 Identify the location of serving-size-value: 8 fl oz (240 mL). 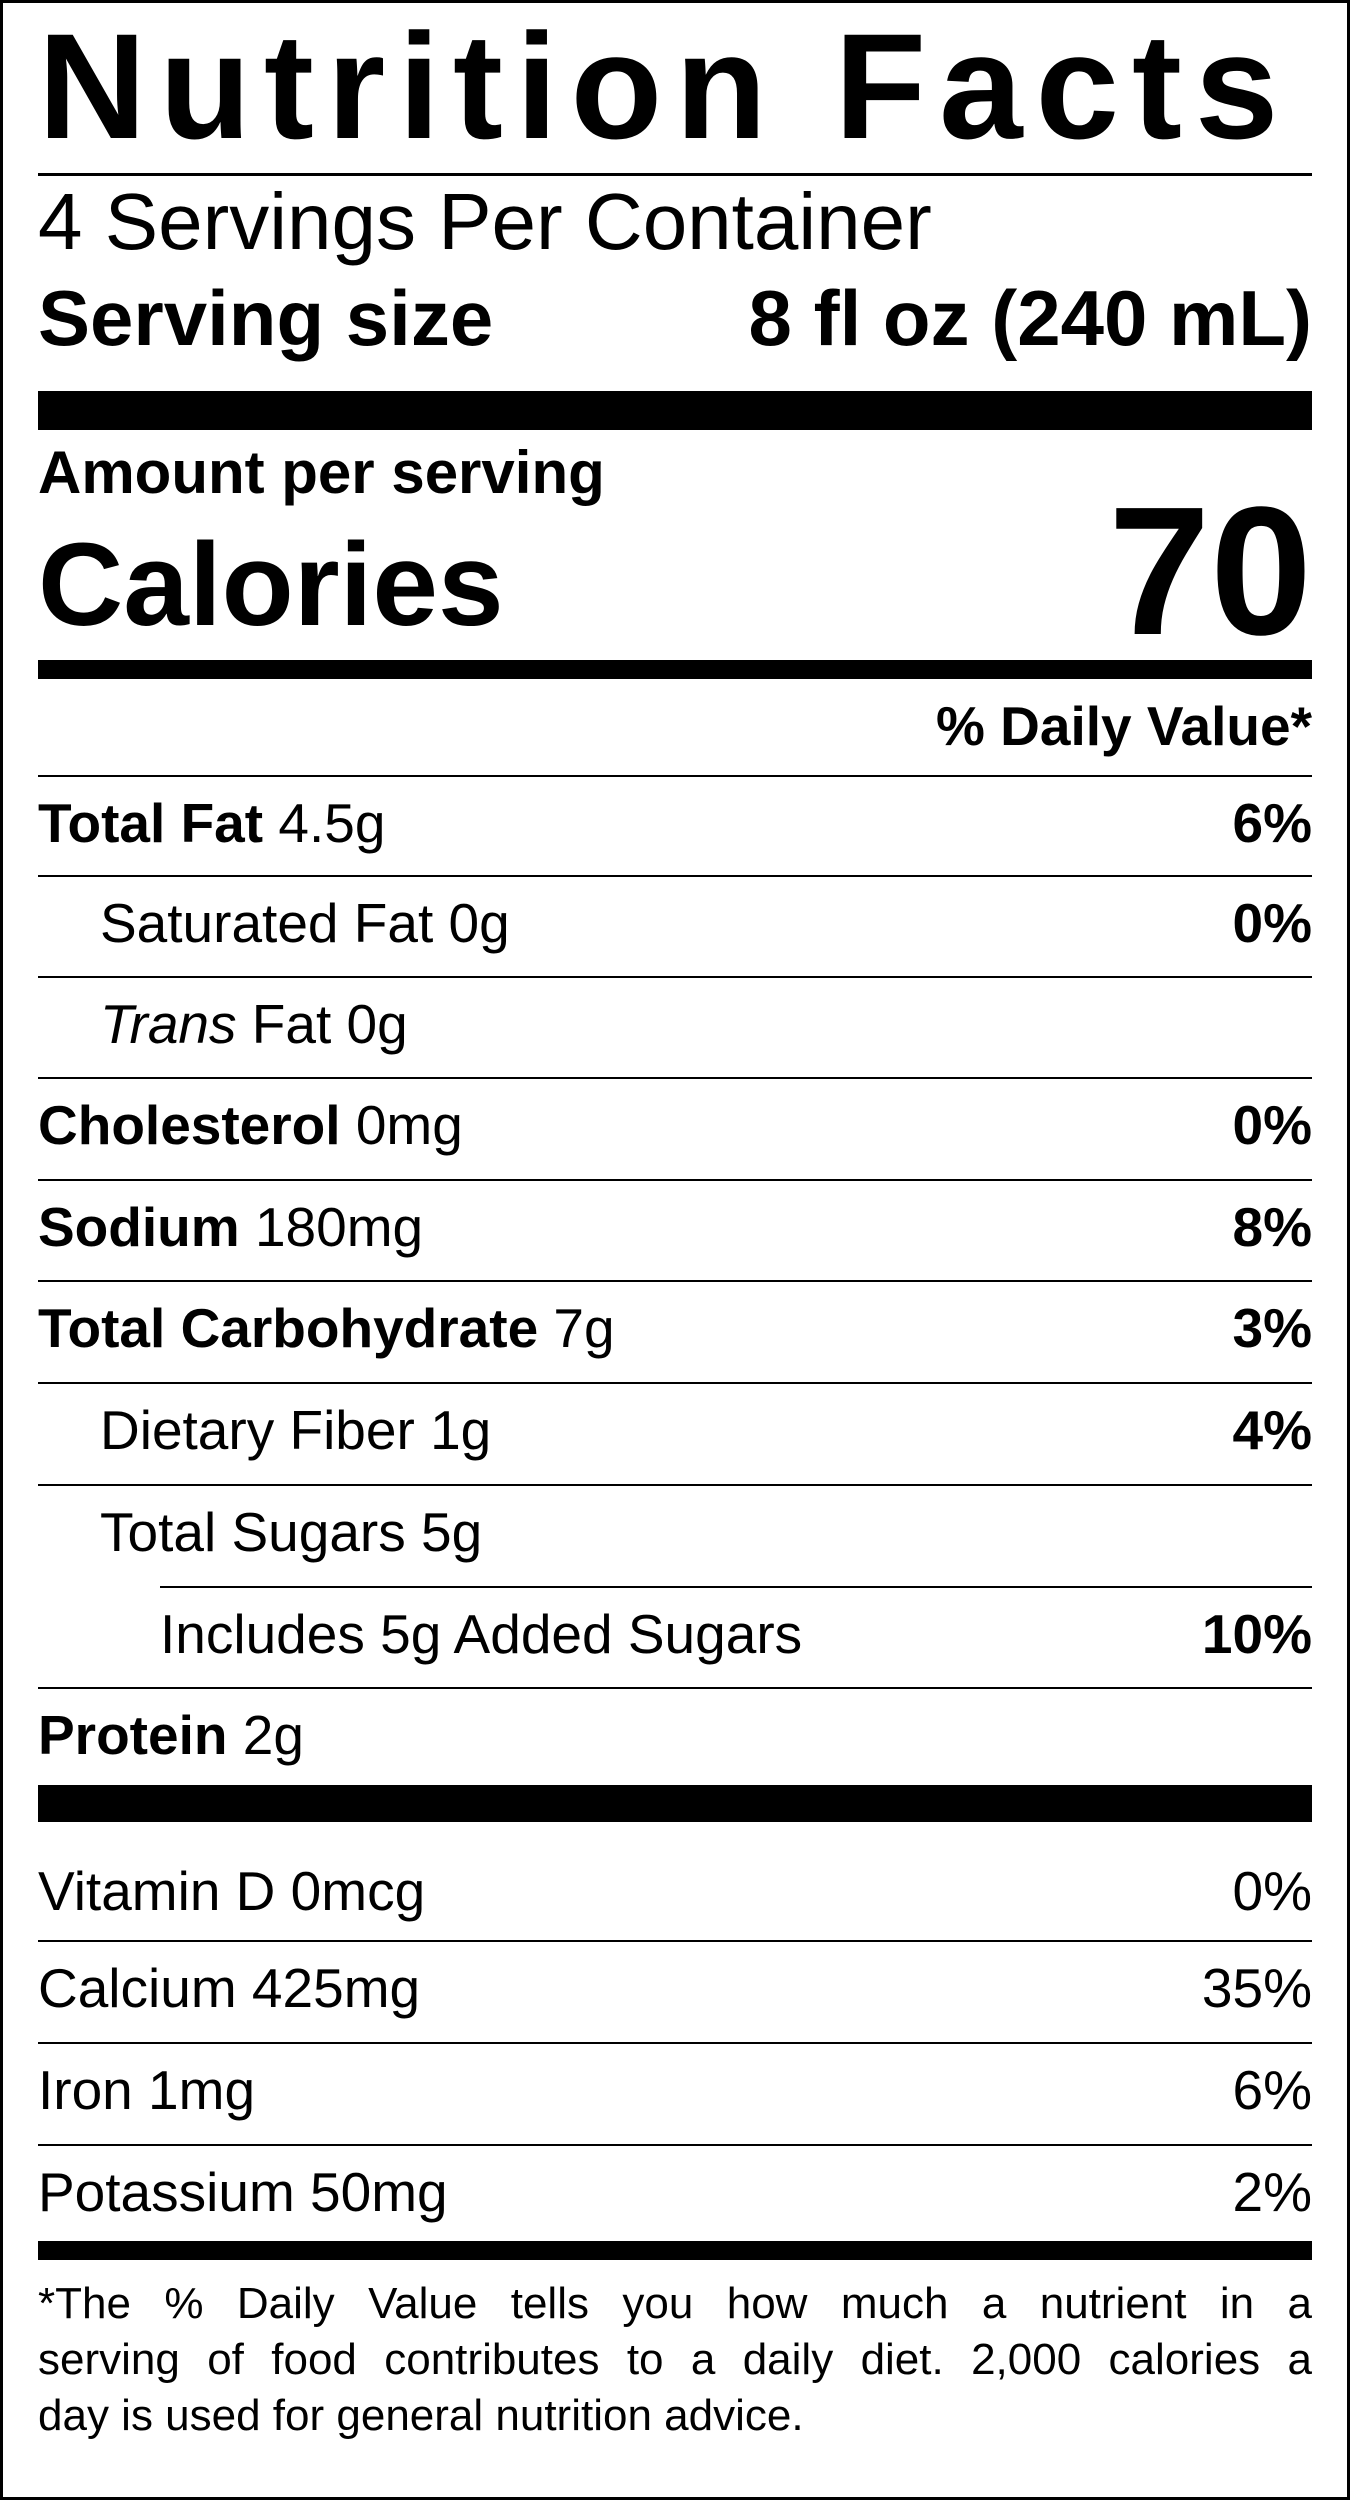
(1030, 318).